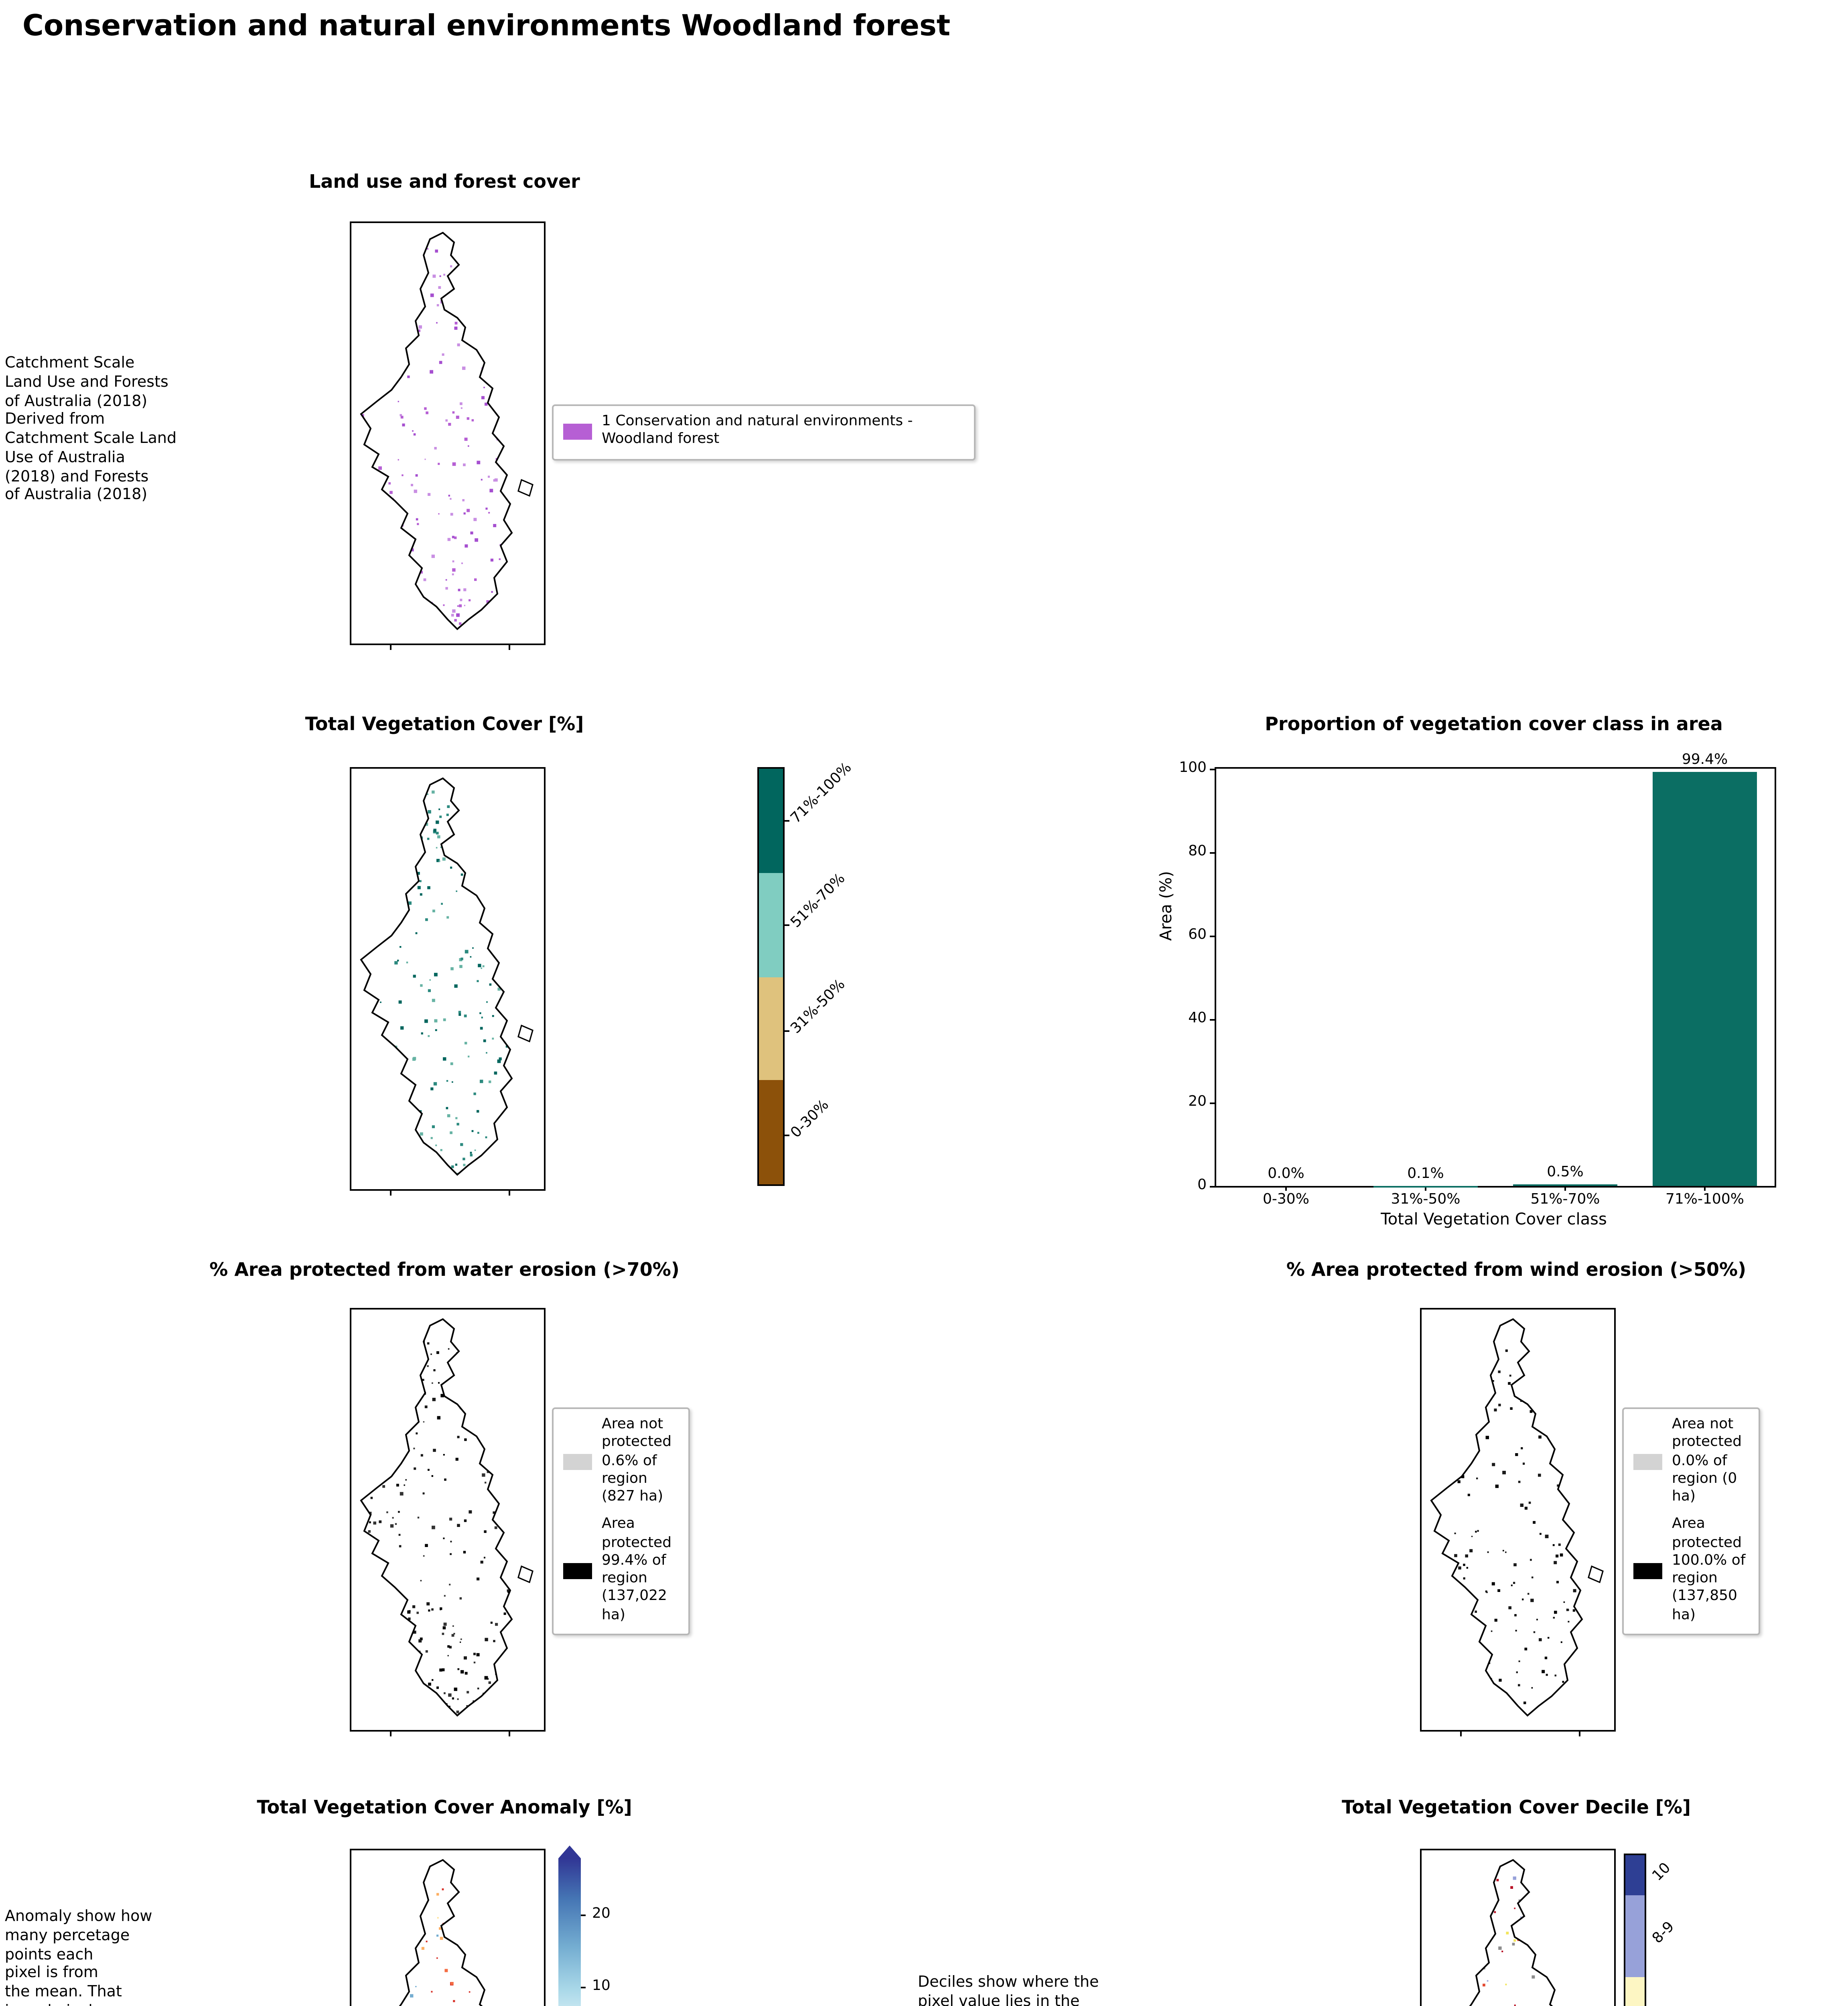 This screenshot has height=2006, width=1848. What do you see at coordinates (1705, 979) in the screenshot?
I see `bar` at bounding box center [1705, 979].